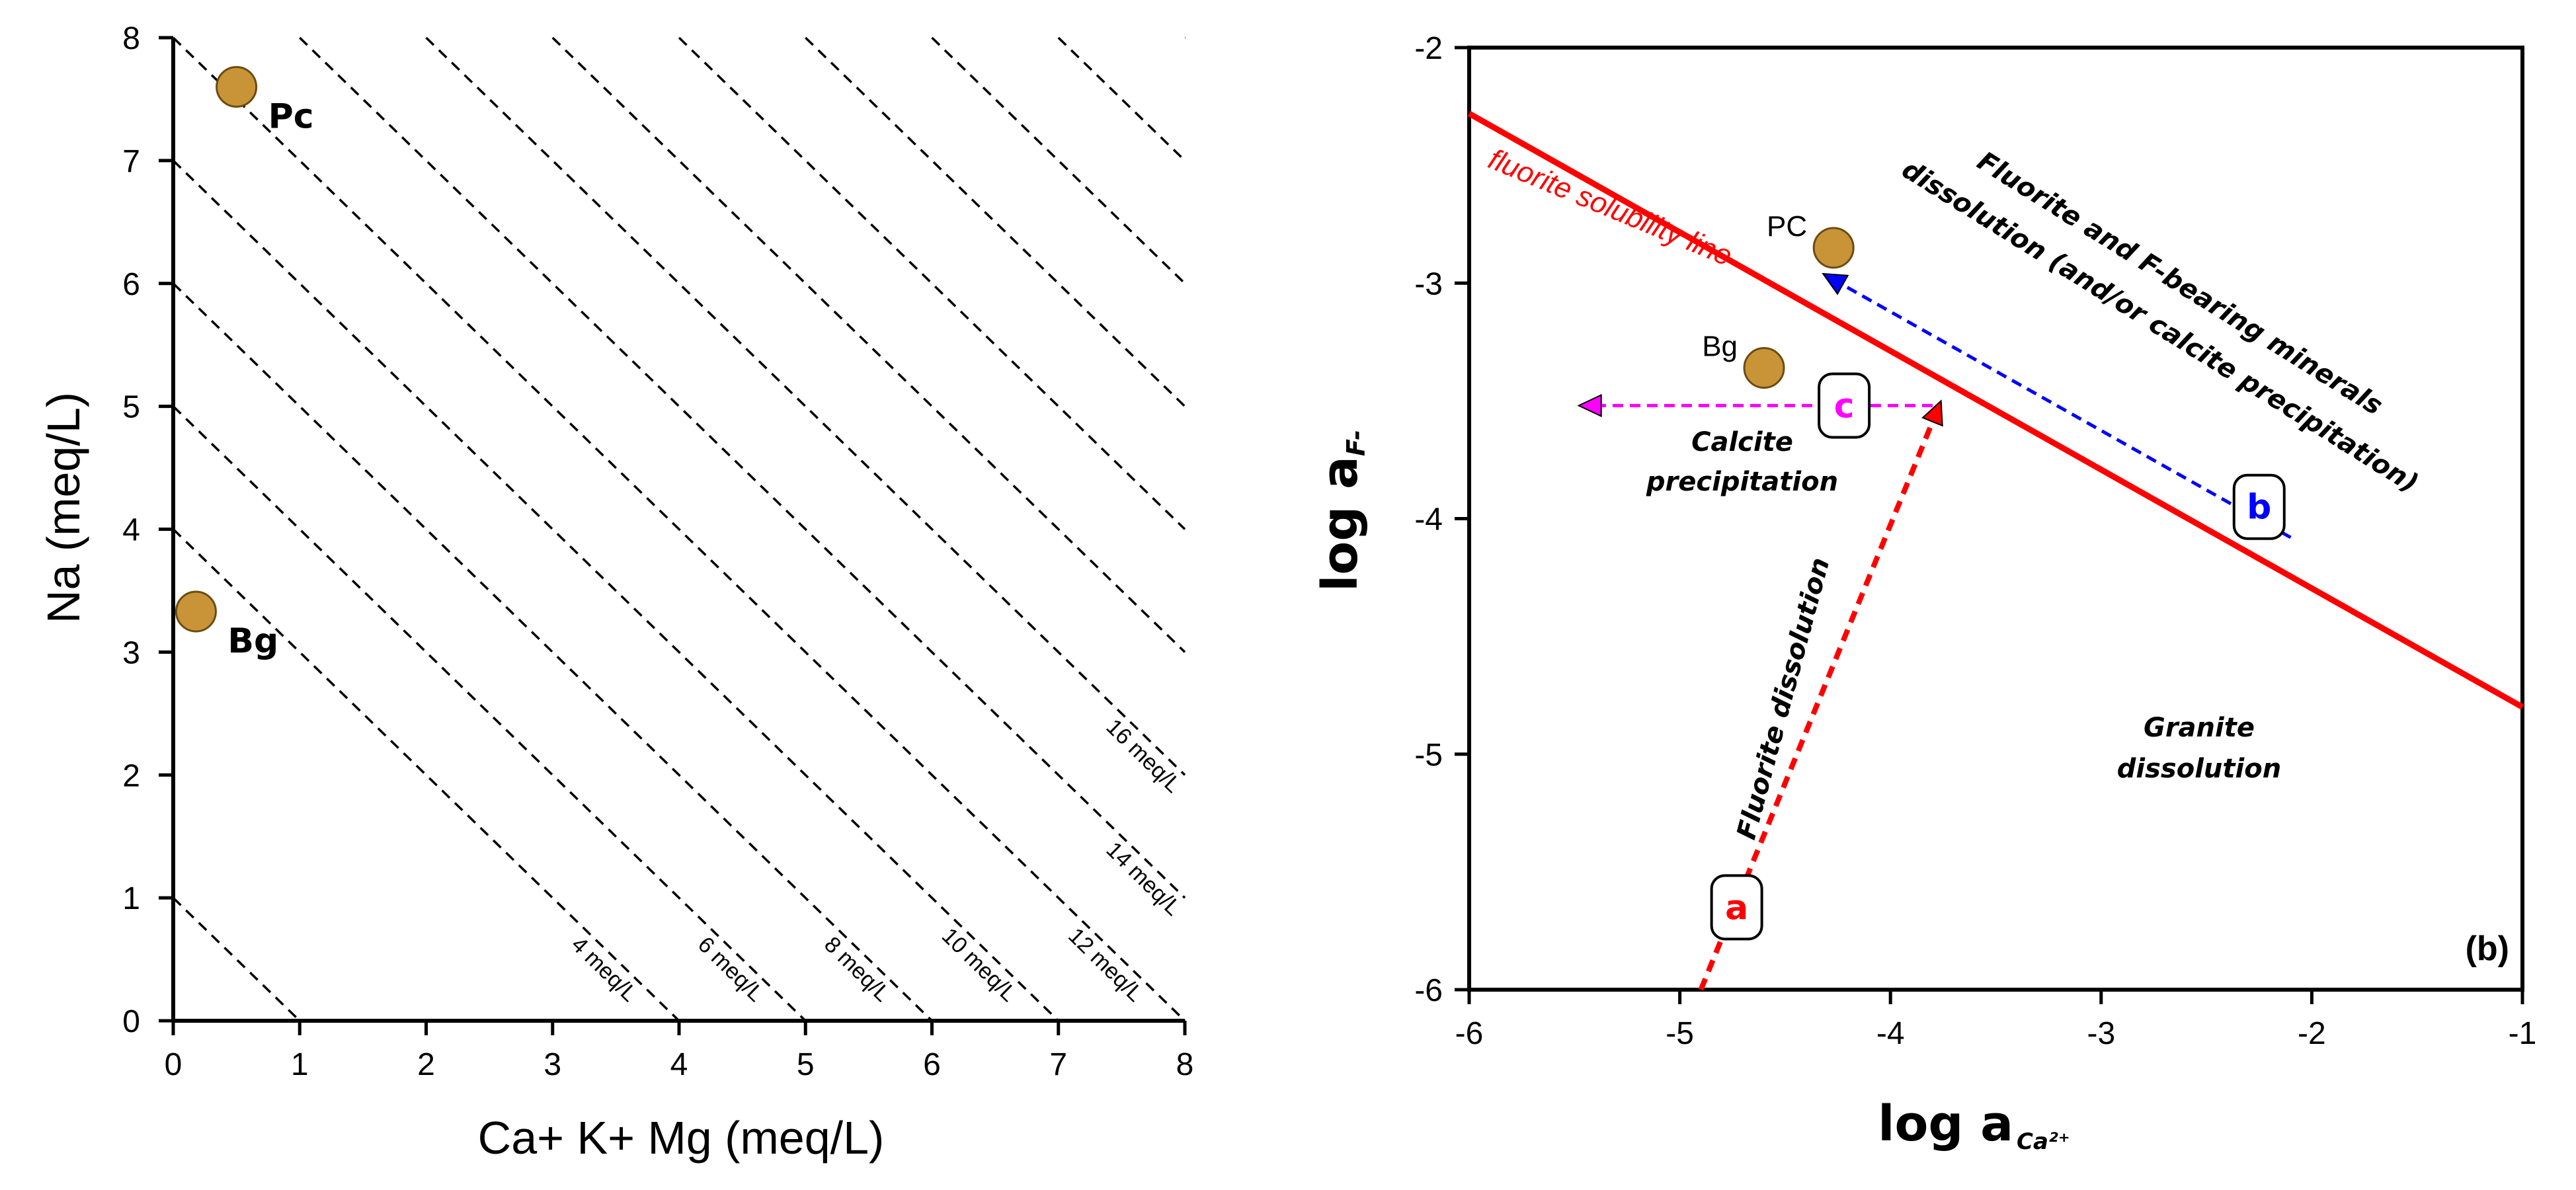  Describe the element at coordinates (1590, 405) in the screenshot. I see `arrow-c-head` at that location.